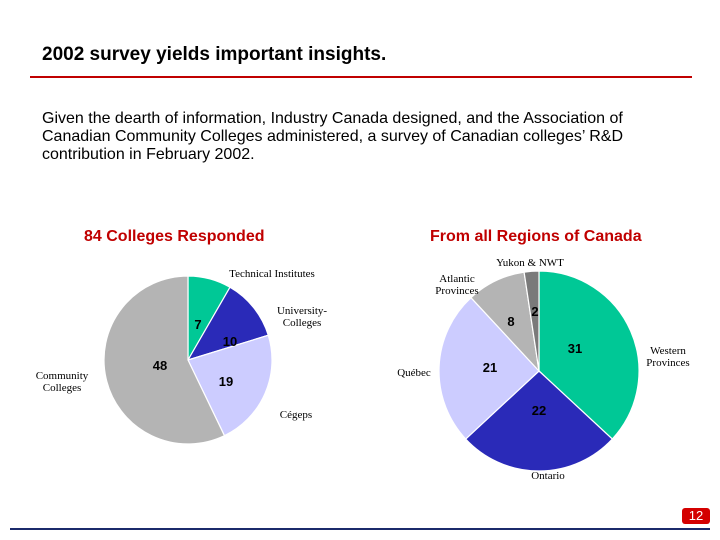 This screenshot has height=540, width=720. I want to click on pie-slice-community-colleges, so click(164, 360).